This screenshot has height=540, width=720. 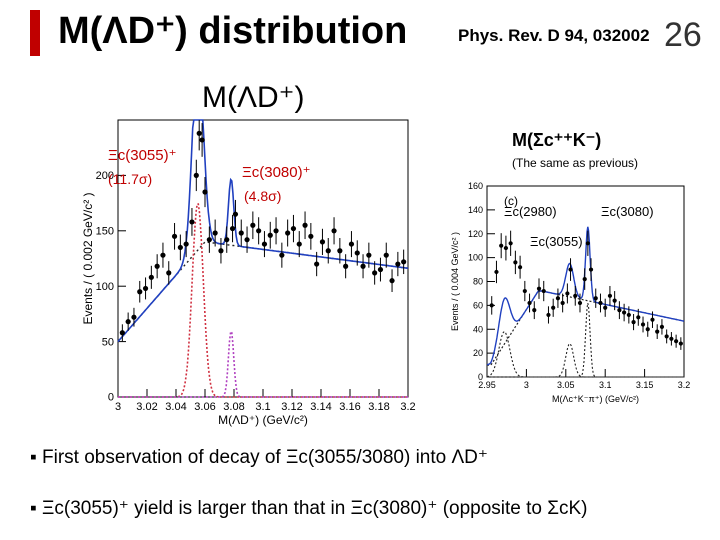 What do you see at coordinates (291, 407) in the screenshot?
I see `left-x-tick-label: 3.12` at bounding box center [291, 407].